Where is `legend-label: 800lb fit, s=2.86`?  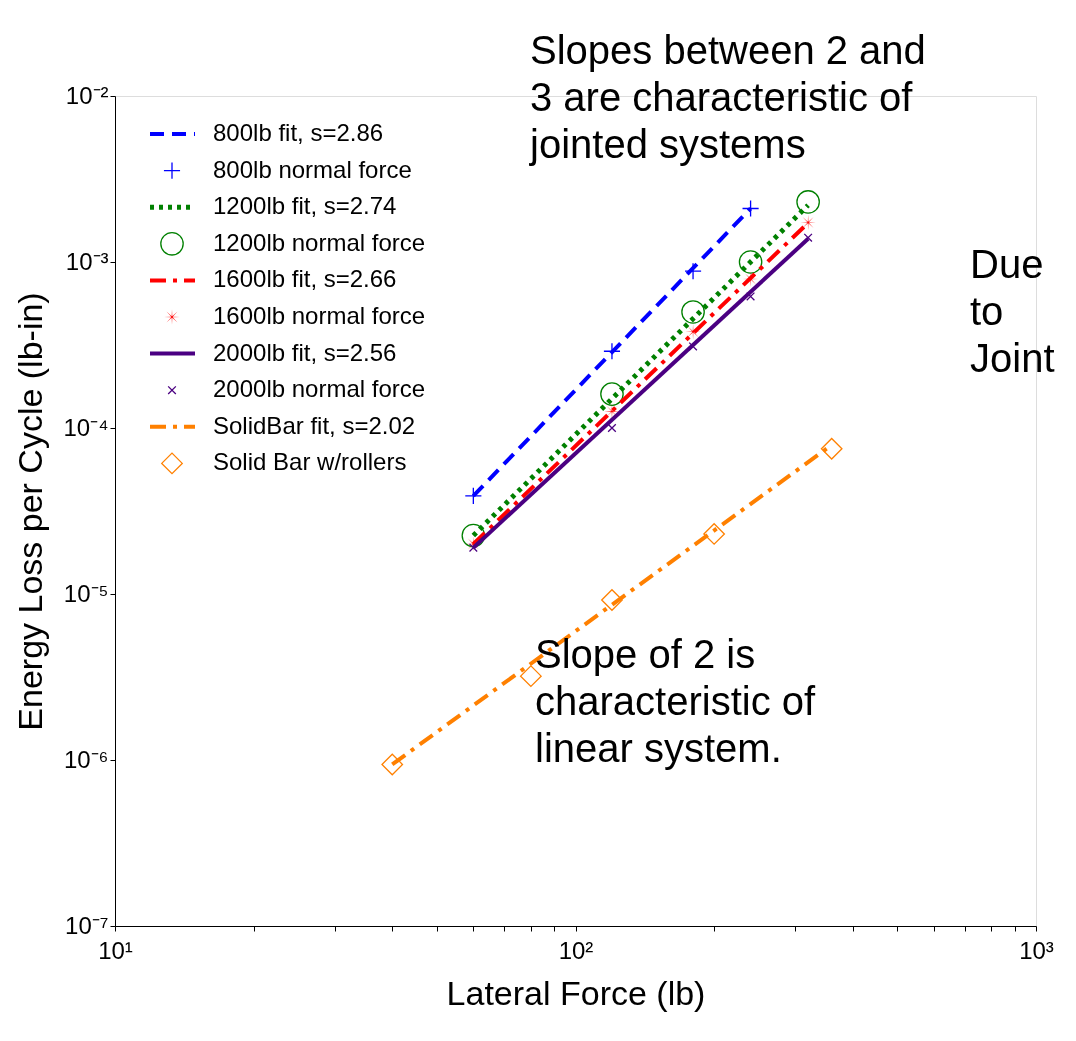 legend-label: 800lb fit, s=2.86 is located at coordinates (298, 132).